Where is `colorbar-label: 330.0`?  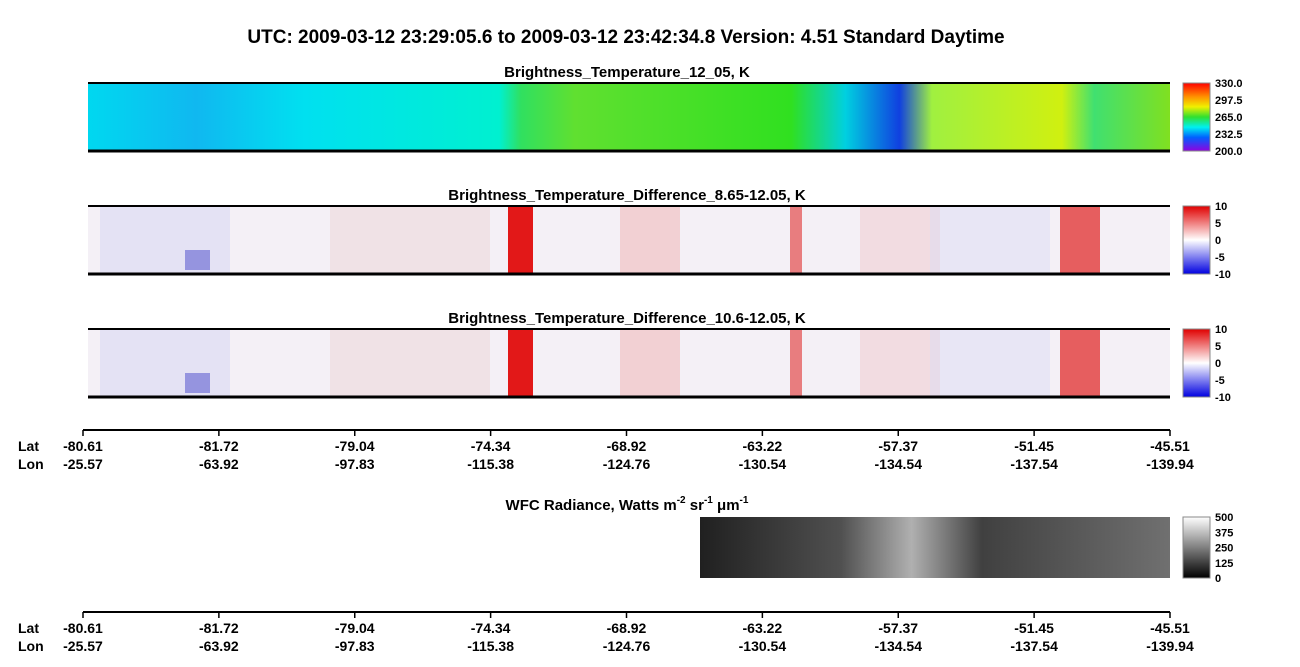 colorbar-label: 330.0 is located at coordinates (1229, 84).